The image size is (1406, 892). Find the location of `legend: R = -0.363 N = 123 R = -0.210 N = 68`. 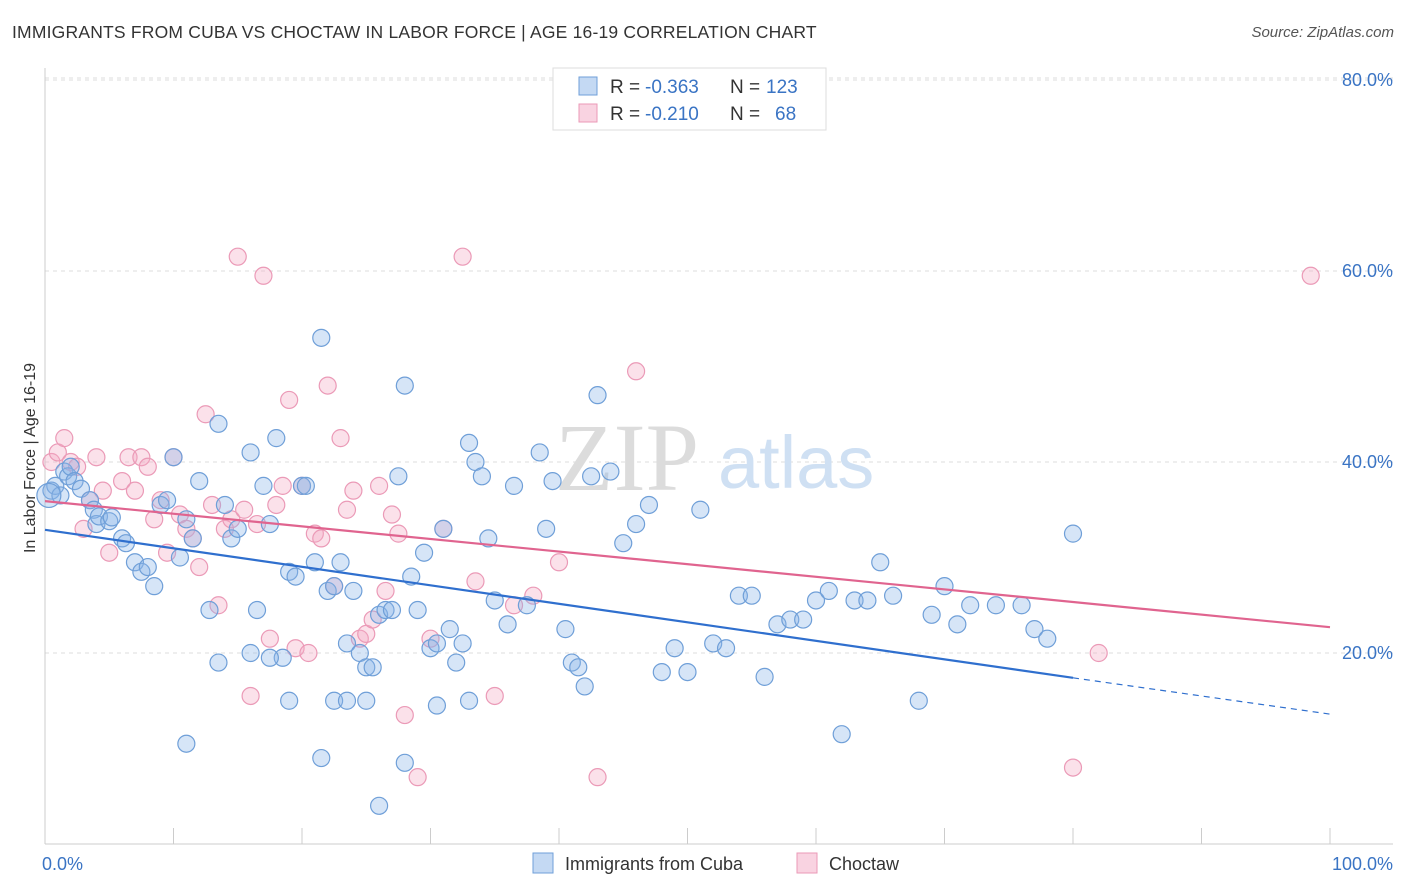

legend: R = -0.363 N = 123 R = -0.210 N = 68 is located at coordinates (689, 99).